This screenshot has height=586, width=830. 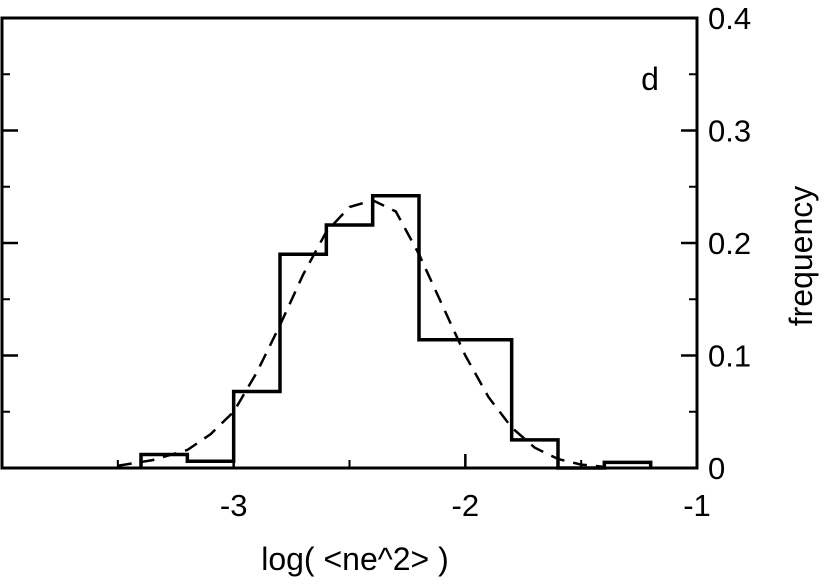 I want to click on x-tick-label: -2, so click(x=466, y=505).